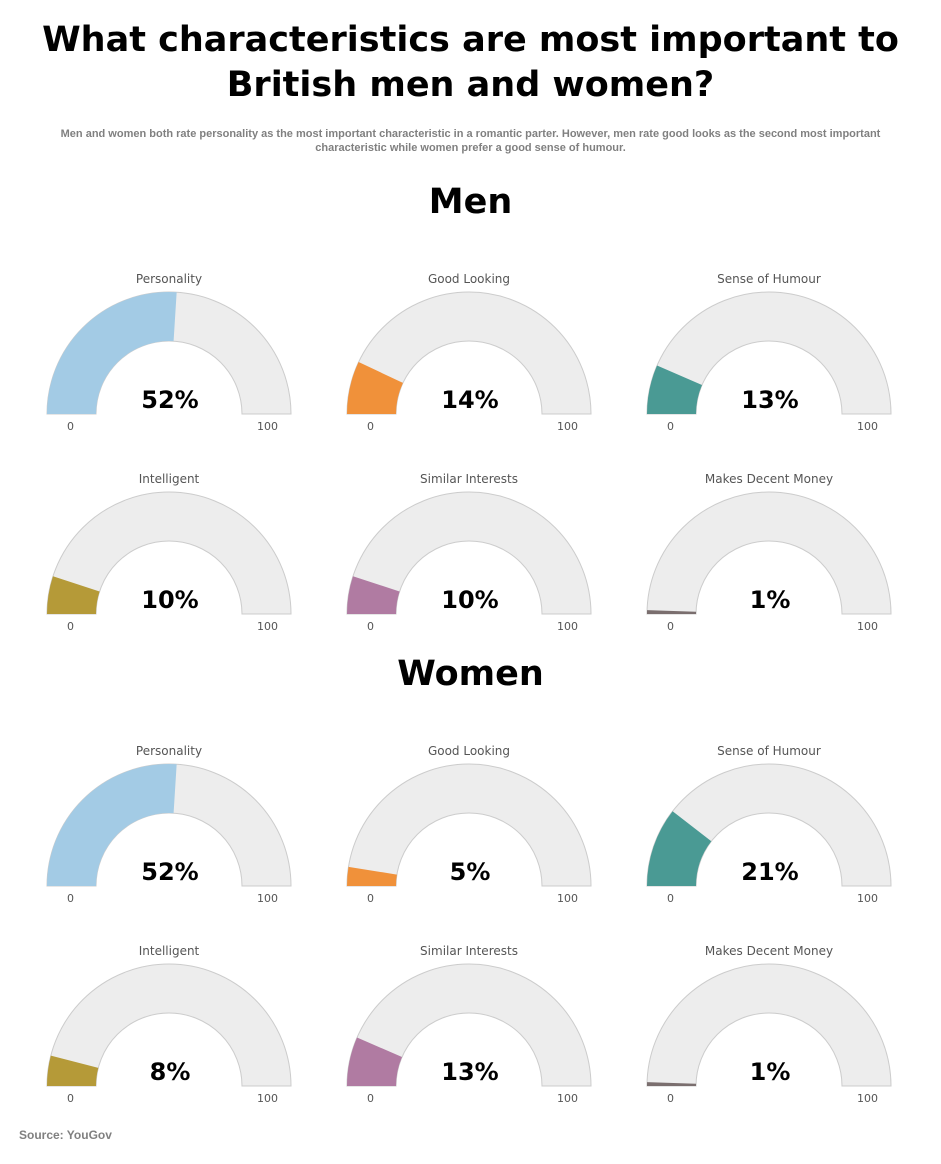 The width and height of the screenshot is (941, 1164). Describe the element at coordinates (170, 1072) in the screenshot. I see `gauge-value-label: 8%` at that location.